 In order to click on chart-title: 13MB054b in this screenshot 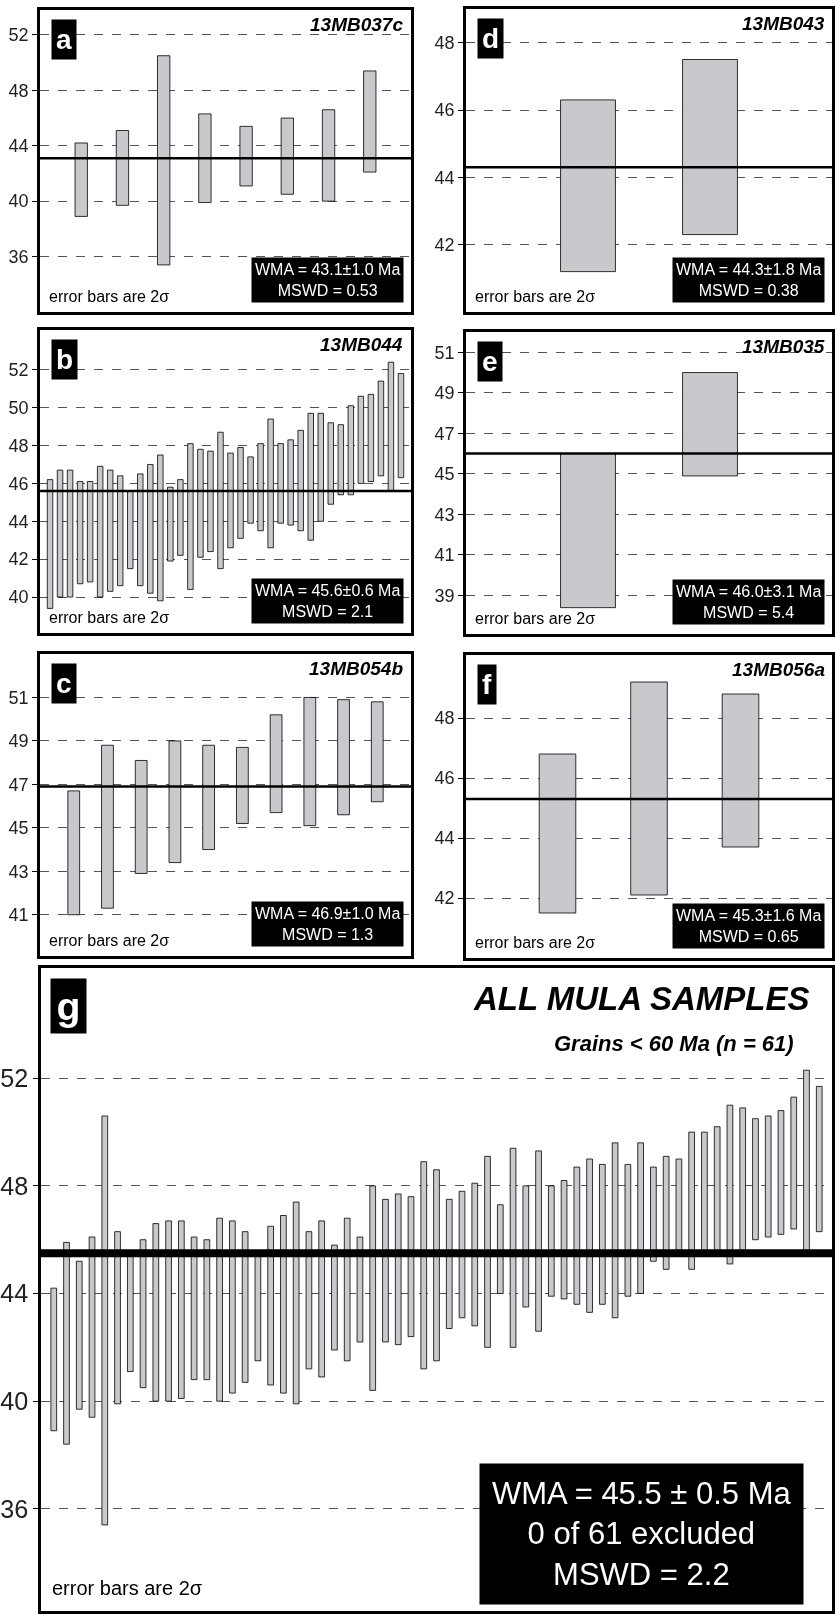, I will do `click(356, 668)`.